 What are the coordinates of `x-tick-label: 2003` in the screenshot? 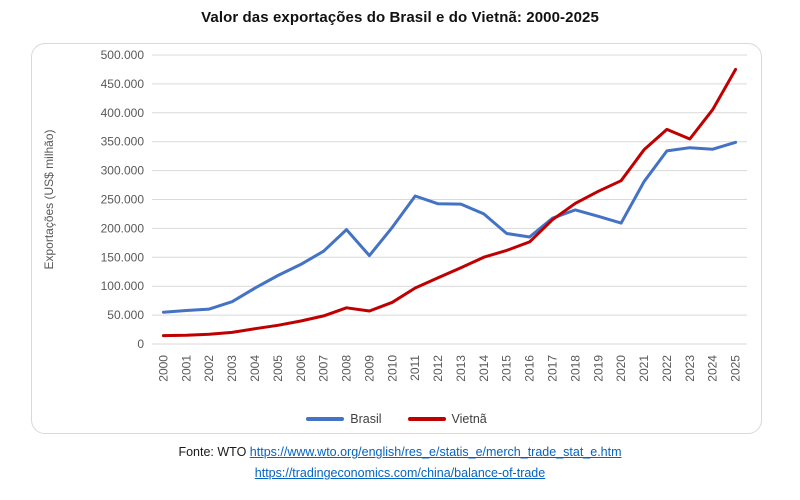 It's located at (232, 368).